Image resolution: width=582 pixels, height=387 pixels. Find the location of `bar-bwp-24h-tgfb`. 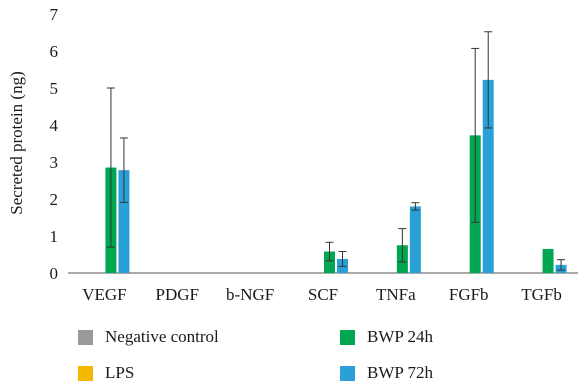

bar-bwp-24h-tgfb is located at coordinates (548, 260).